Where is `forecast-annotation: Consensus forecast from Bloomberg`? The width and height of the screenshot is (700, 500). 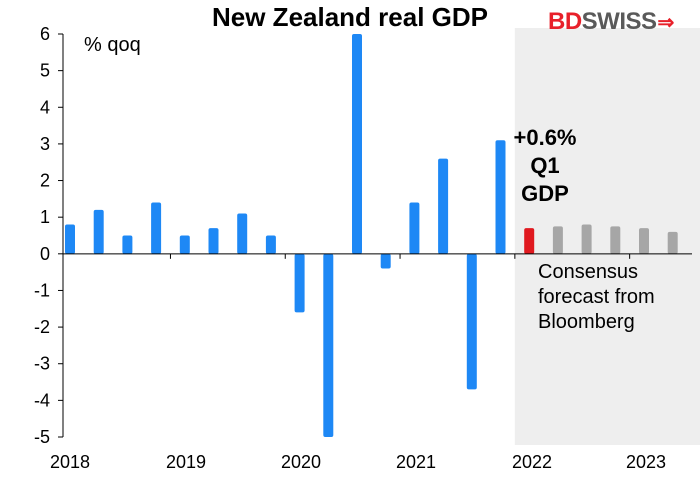
forecast-annotation: Consensus forecast from Bloomberg is located at coordinates (596, 297).